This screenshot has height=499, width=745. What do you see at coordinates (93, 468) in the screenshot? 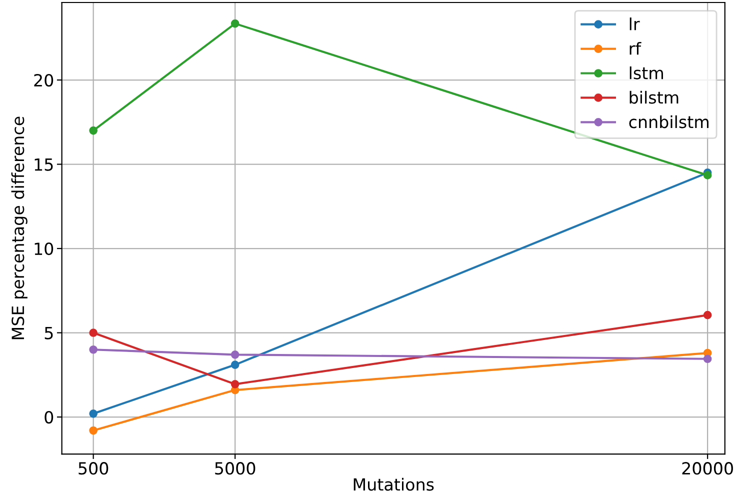
I see `x-tick-label: 500` at bounding box center [93, 468].